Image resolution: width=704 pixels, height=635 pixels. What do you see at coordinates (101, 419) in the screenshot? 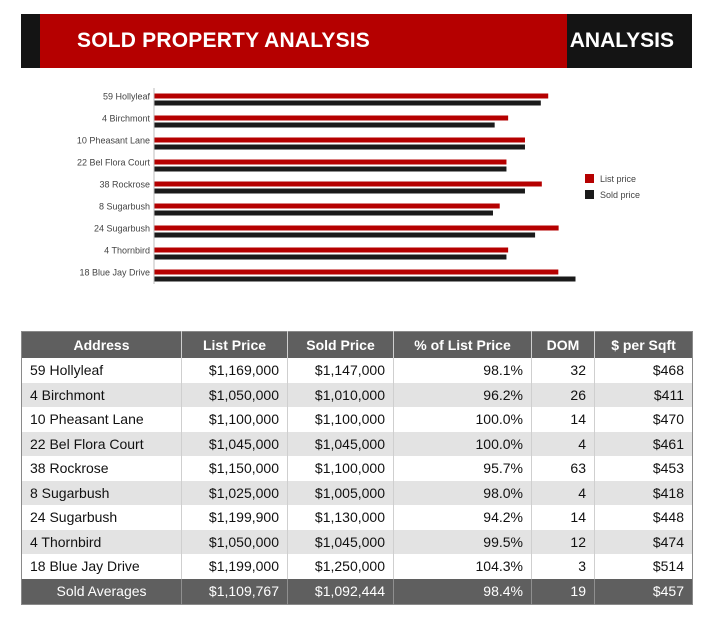
I see `table-cell: 10 Pheasant Lane` at bounding box center [101, 419].